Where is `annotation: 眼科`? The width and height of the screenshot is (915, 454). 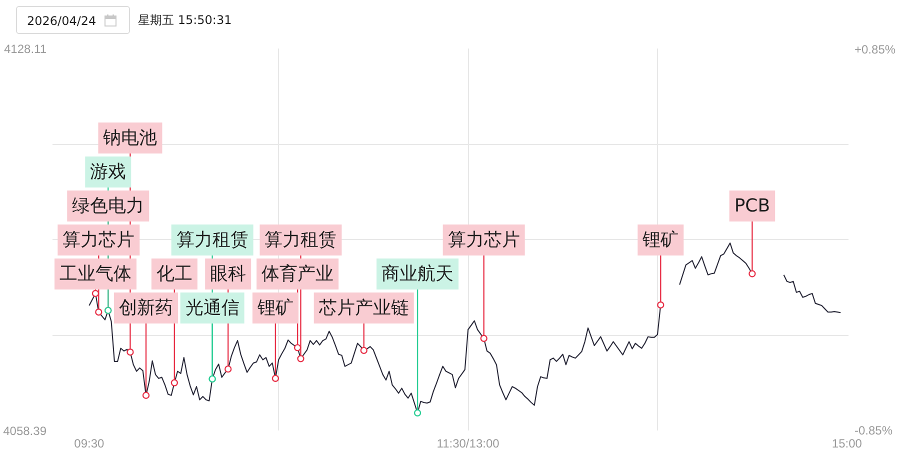 annotation: 眼科 is located at coordinates (228, 274).